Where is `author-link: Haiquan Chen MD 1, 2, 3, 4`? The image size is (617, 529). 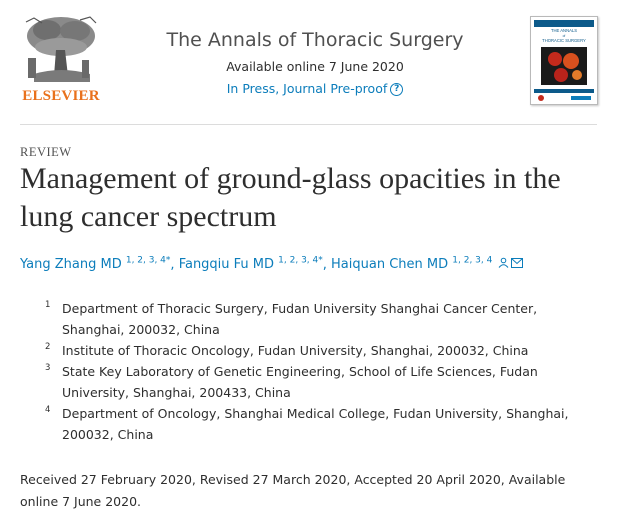 author-link: Haiquan Chen MD 1, 2, 3, 4 is located at coordinates (412, 264).